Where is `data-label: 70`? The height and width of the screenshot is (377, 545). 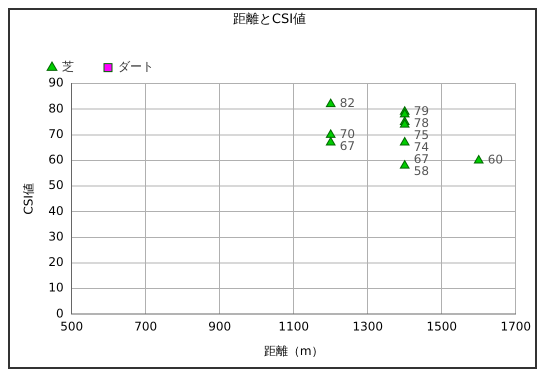 data-label: 70 is located at coordinates (347, 133).